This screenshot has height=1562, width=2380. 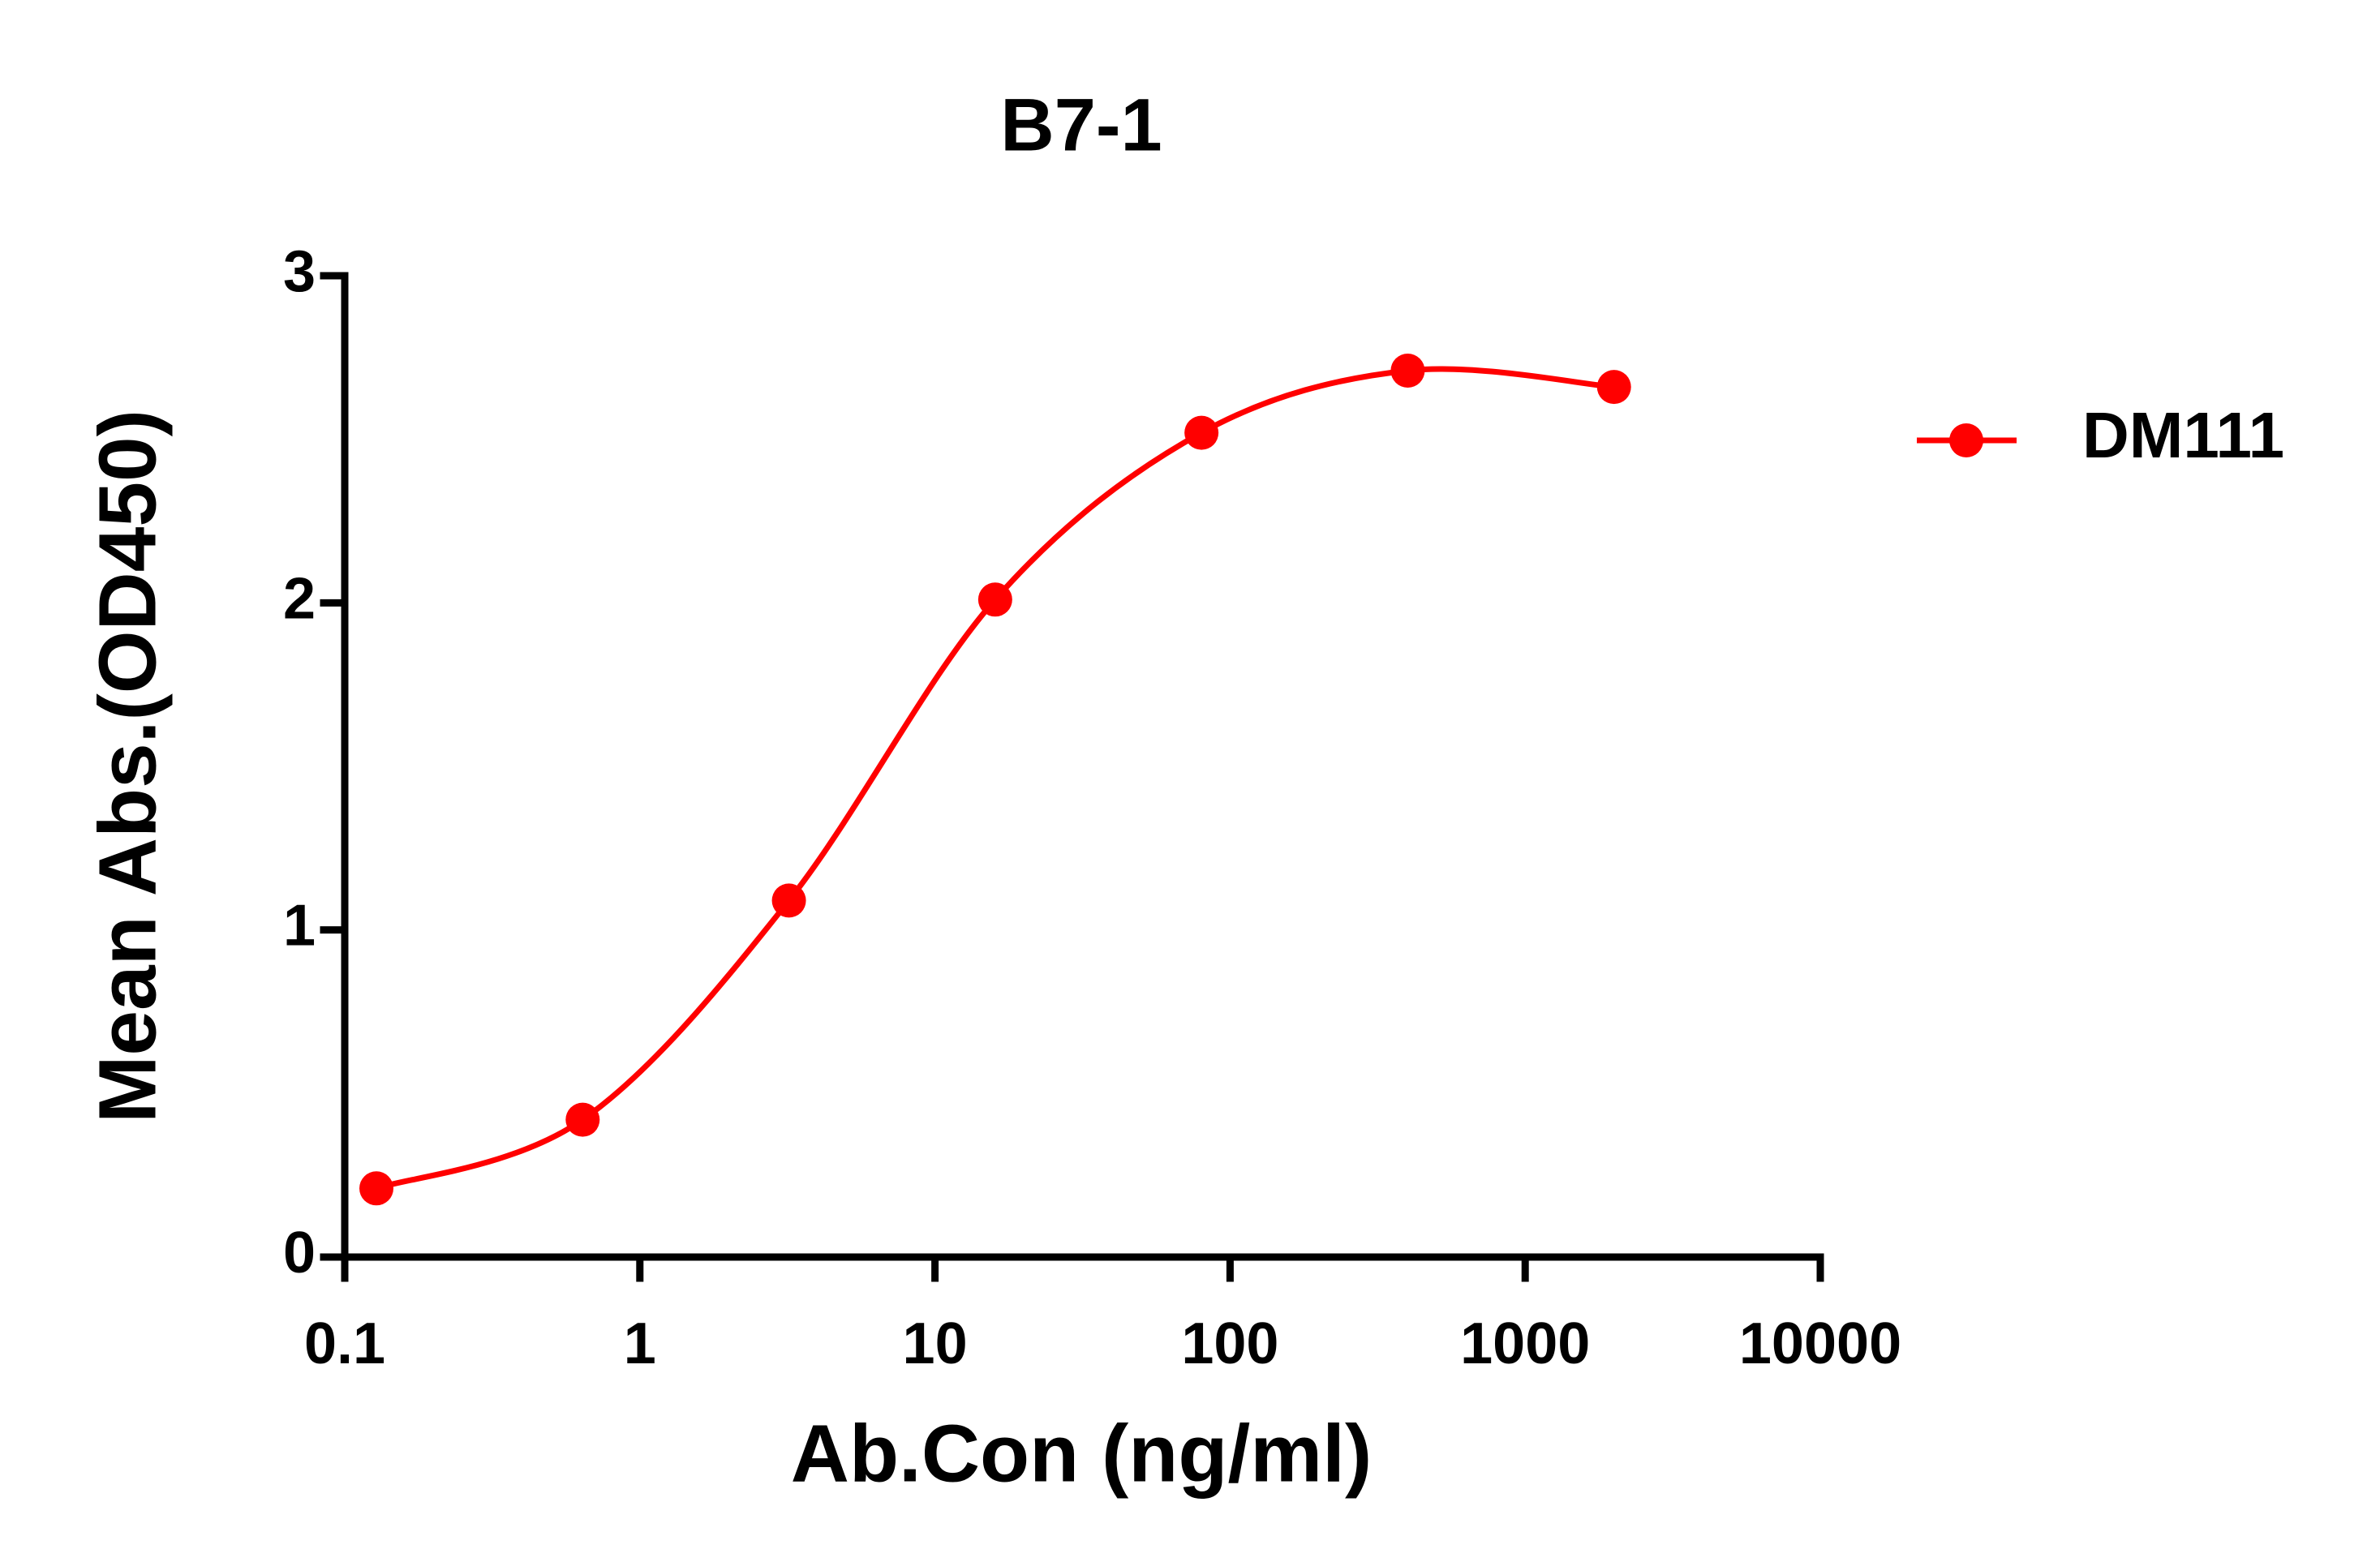 What do you see at coordinates (2183, 435) in the screenshot?
I see `legend-label: DM111` at bounding box center [2183, 435].